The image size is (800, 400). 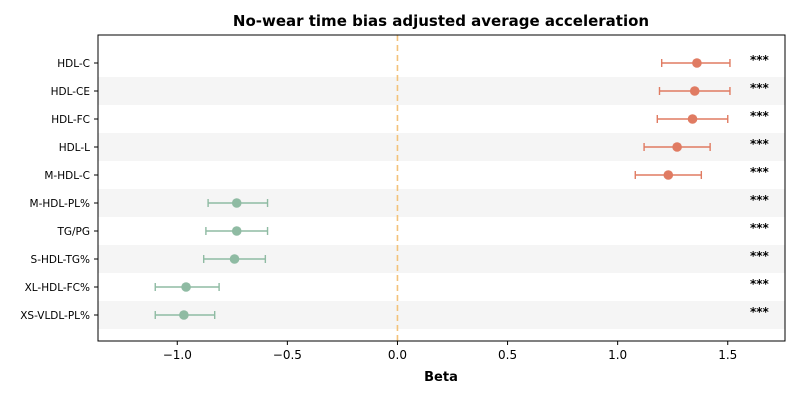 I want to click on row-xs-vldl-pl-: XS-VLDL-PL% ***, so click(x=394, y=313).